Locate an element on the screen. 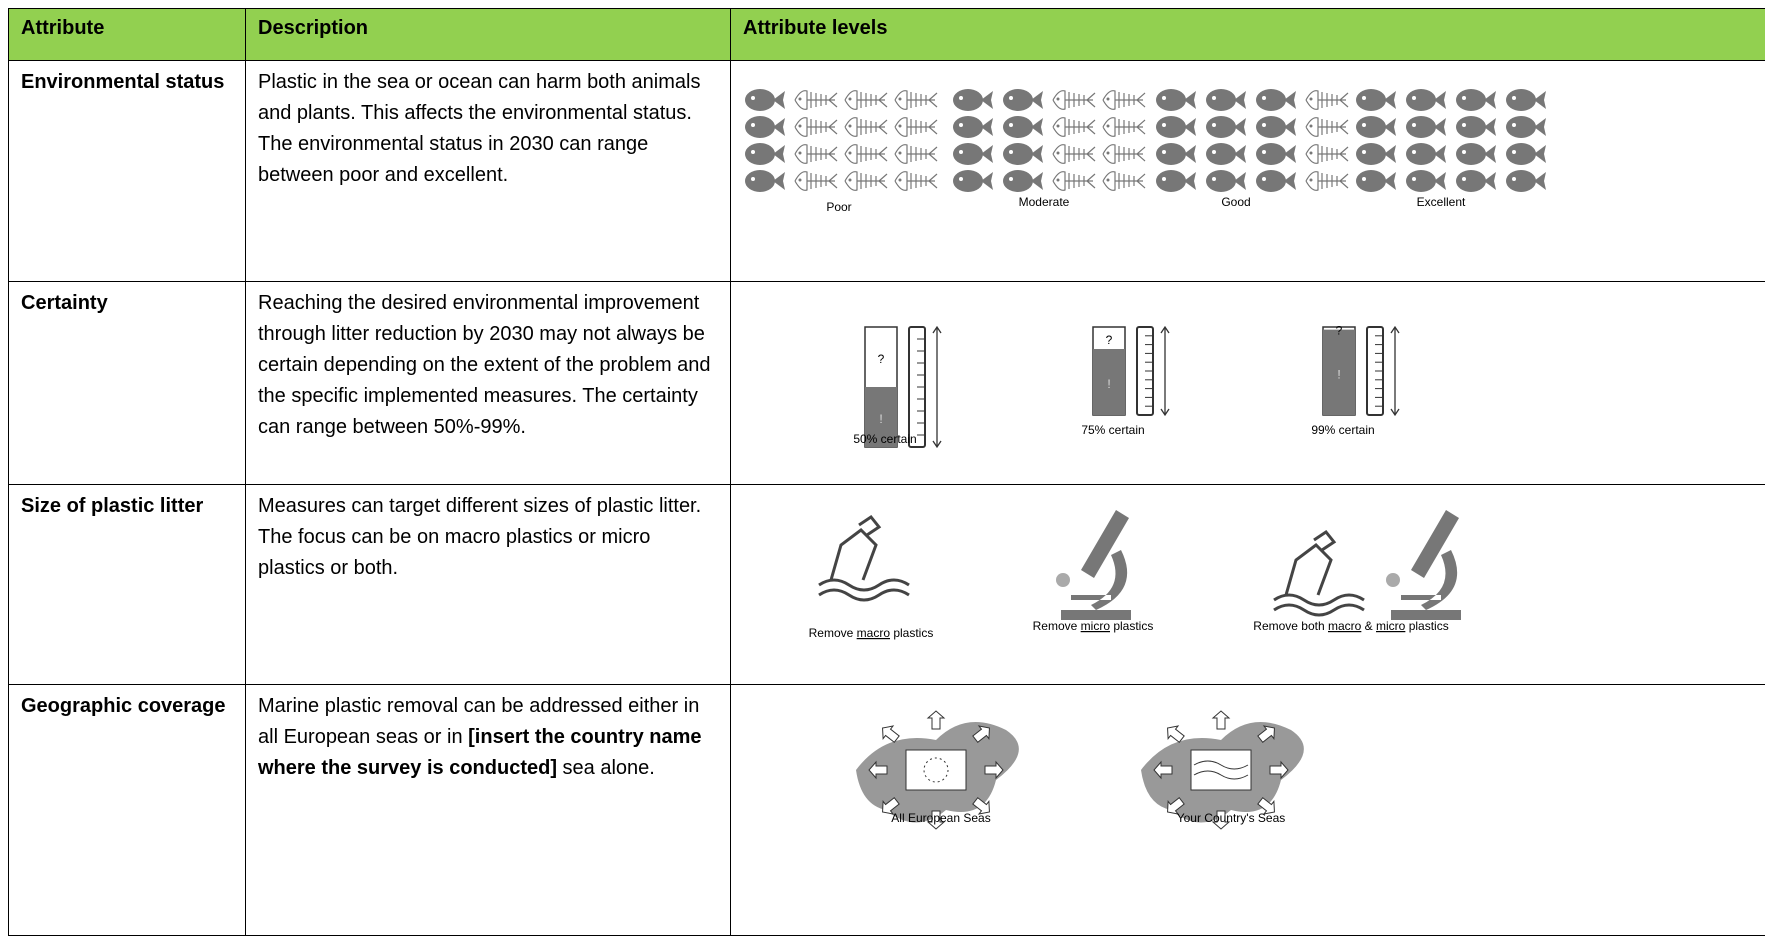 The image size is (1765, 936). attribute: Size of plastic litter is located at coordinates (127, 585).